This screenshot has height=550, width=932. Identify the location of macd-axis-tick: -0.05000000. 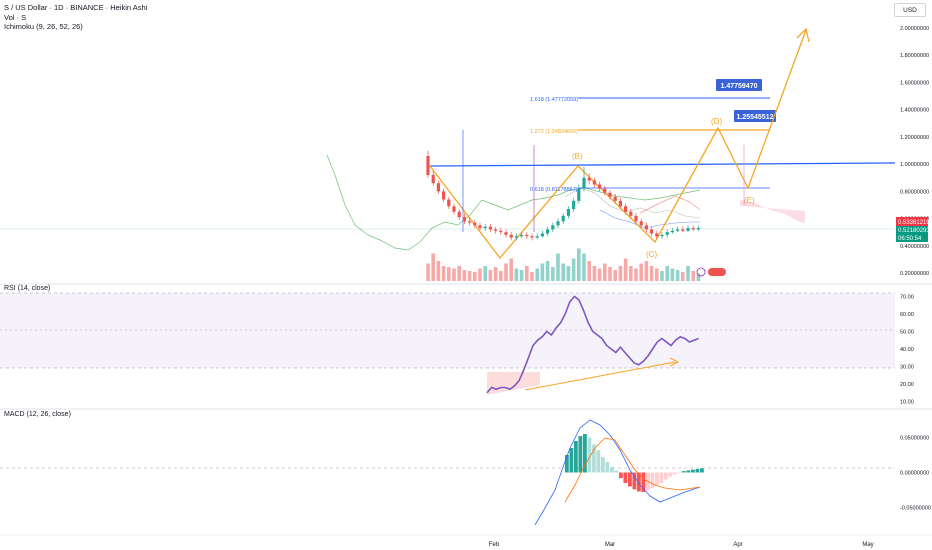
(915, 509).